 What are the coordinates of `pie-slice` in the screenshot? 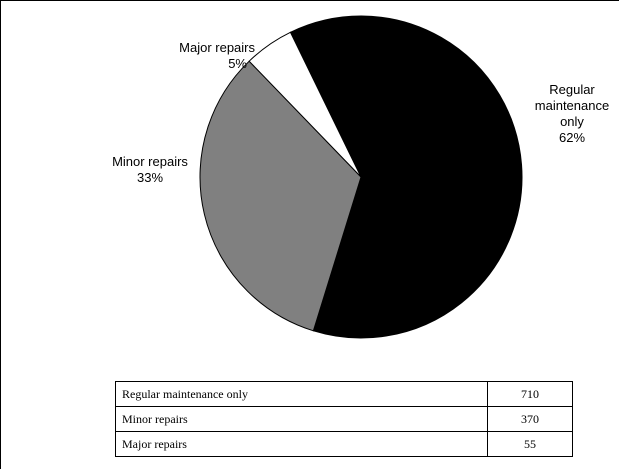 It's located at (305, 104).